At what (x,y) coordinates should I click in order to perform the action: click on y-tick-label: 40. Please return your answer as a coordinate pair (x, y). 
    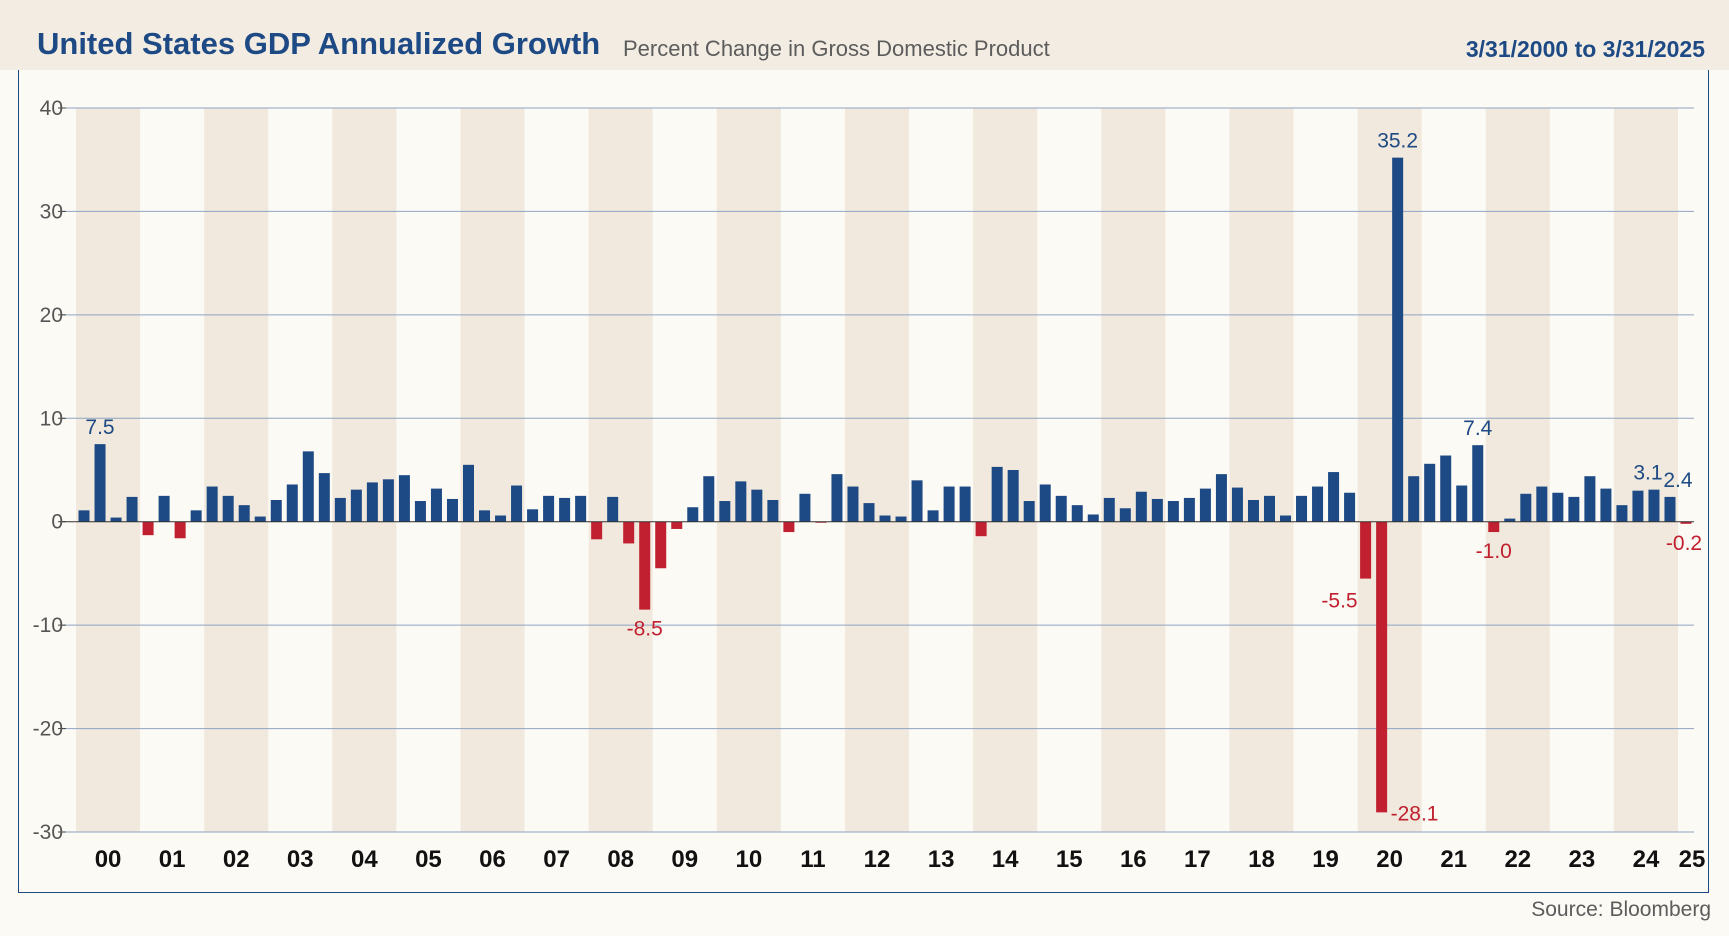
    Looking at the image, I should click on (51, 108).